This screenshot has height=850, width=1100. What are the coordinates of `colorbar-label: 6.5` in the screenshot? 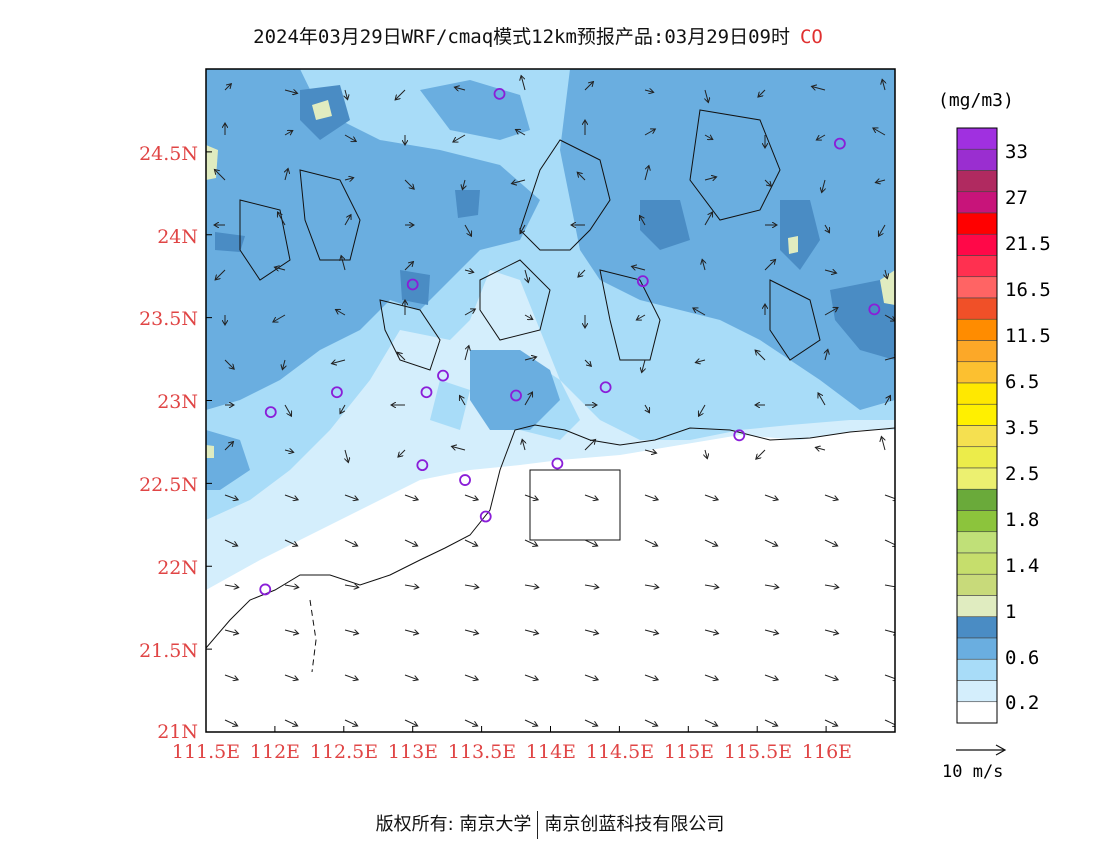 It's located at (1022, 382).